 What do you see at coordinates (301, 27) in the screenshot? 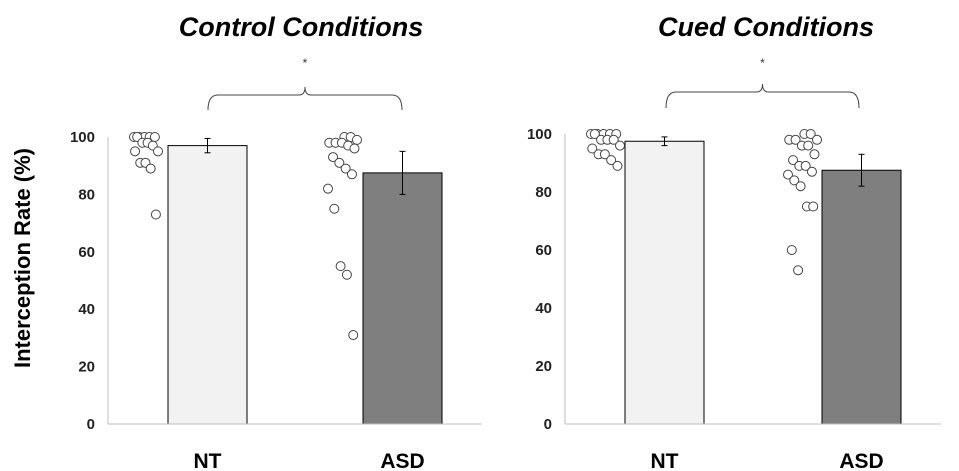
I see `chart-title-control: Control Conditions` at bounding box center [301, 27].